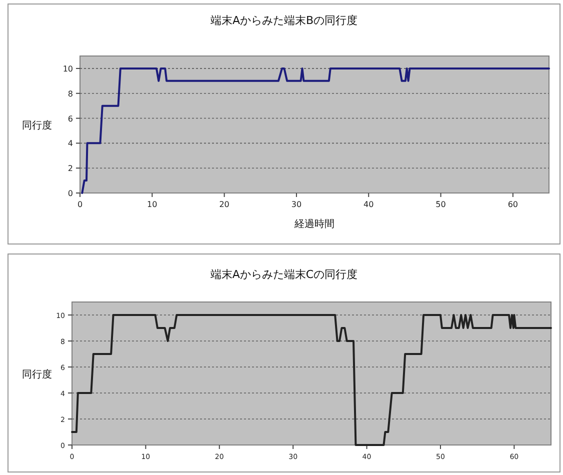 This screenshot has height=475, width=563. Describe the element at coordinates (284, 20) in the screenshot. I see `chart-title: 端末Aからみた端末Bの同行度` at that location.